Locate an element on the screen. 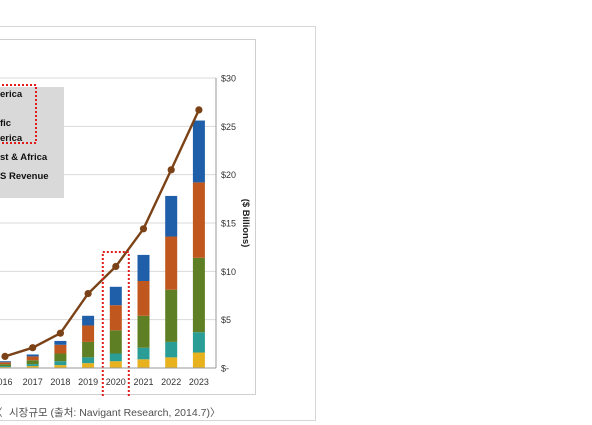 Image resolution: width=592 pixels, height=425 pixels. highlight-box is located at coordinates (115, 323).